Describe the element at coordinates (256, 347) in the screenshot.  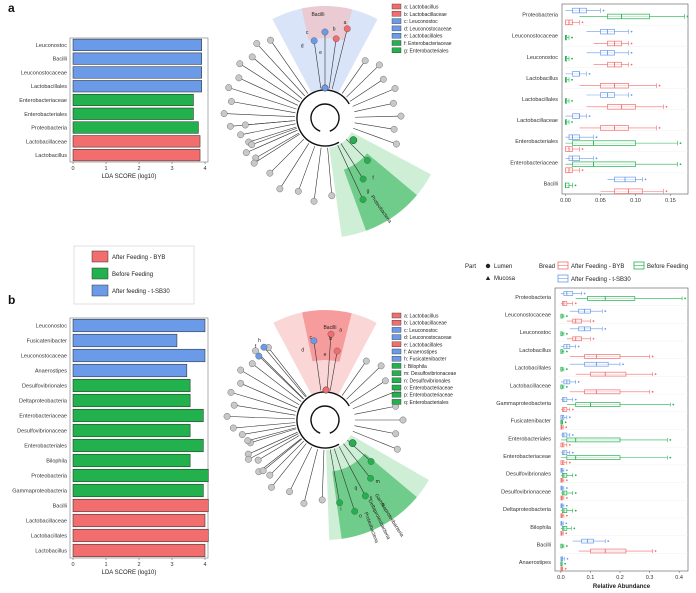
I see `b-clade-node-letter: f` at that location.